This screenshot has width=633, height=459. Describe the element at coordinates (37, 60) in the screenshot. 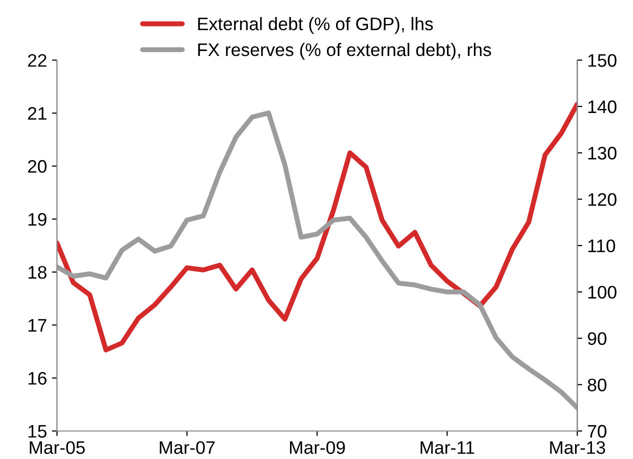

I see `y-tick-label: 22` at that location.